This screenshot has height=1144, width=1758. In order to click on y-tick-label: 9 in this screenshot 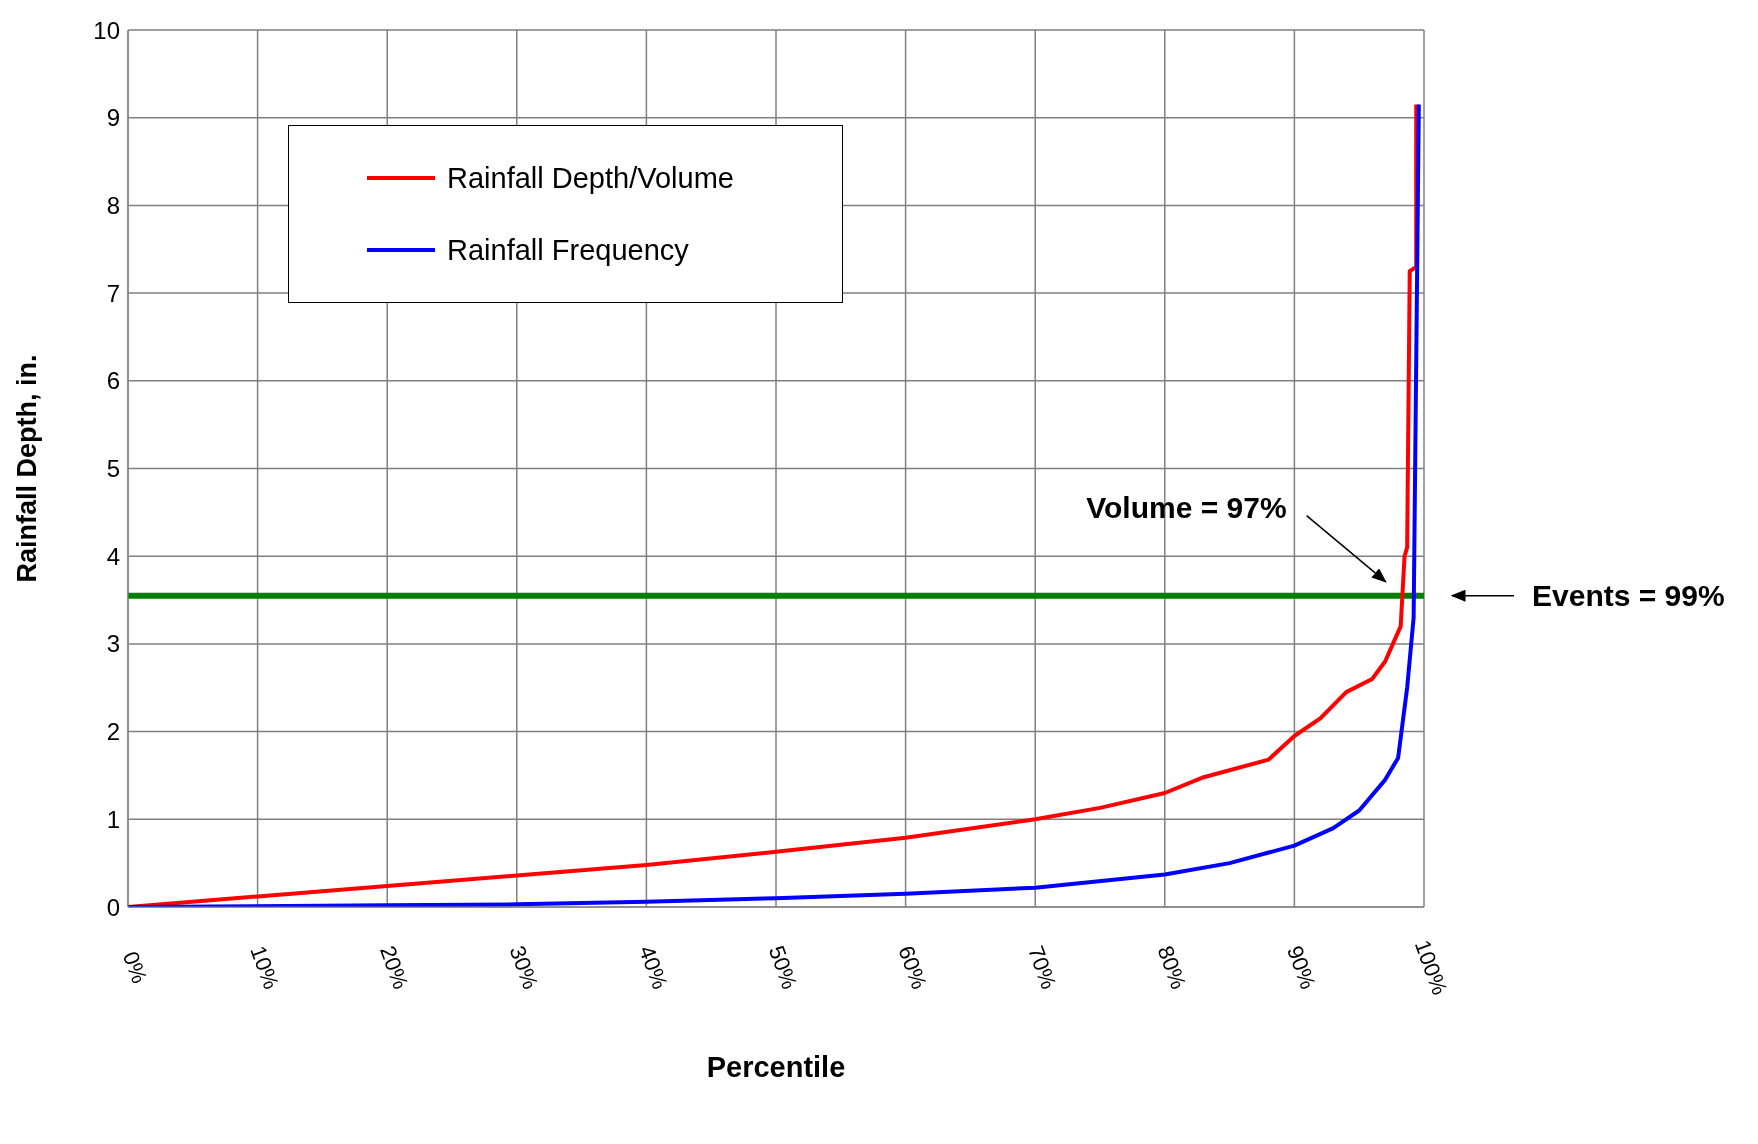, I will do `click(113, 118)`.